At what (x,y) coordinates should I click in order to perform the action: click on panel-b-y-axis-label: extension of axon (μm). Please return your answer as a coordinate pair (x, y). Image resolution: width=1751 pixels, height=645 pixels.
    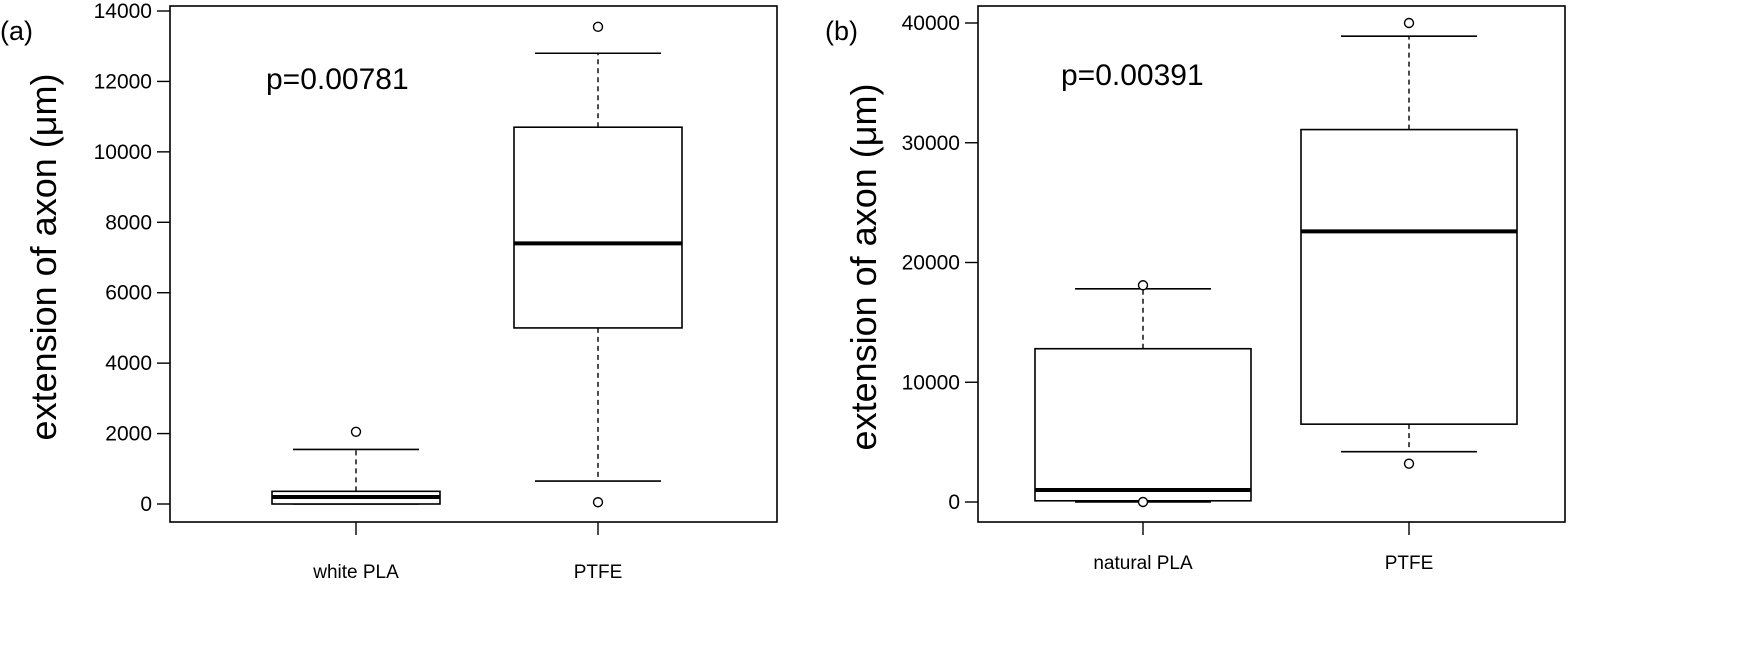
    Looking at the image, I should click on (863, 267).